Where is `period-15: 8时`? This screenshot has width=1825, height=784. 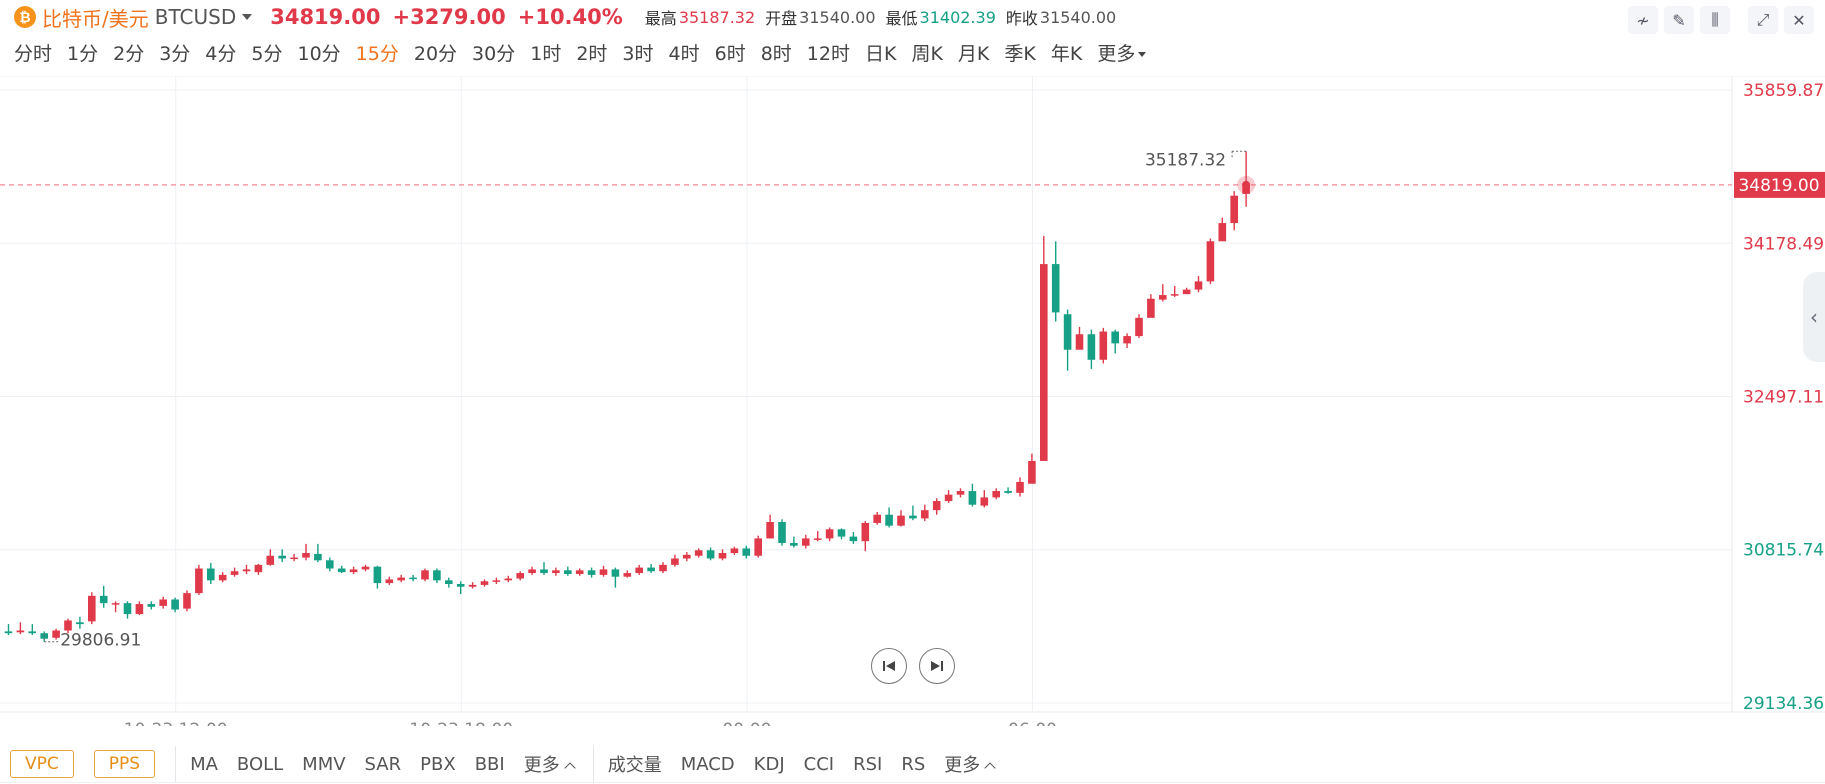
period-15: 8时 is located at coordinates (776, 53).